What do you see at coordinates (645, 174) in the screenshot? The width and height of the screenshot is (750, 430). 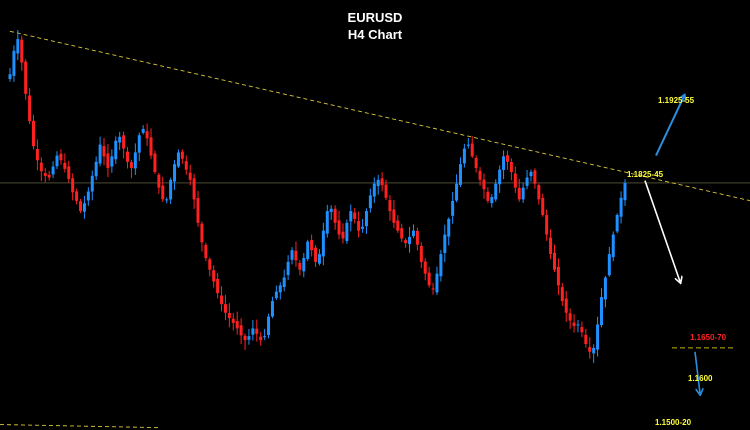 I see `level-label-2: 1.1825-45` at bounding box center [645, 174].